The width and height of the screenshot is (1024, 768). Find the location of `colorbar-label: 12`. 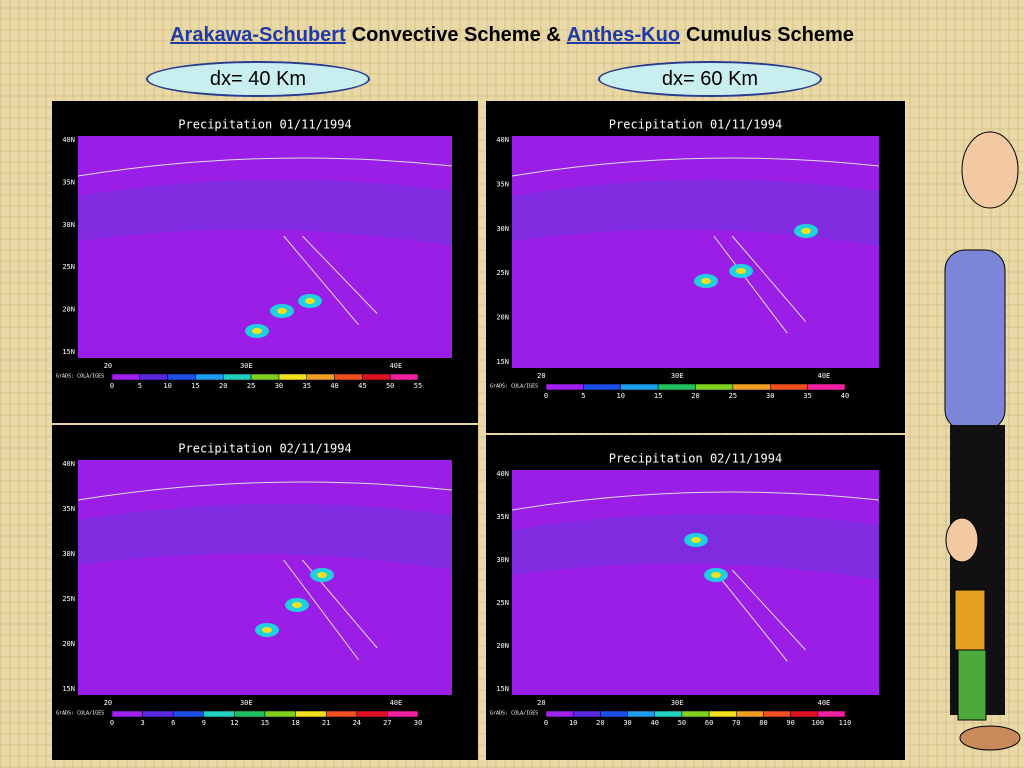

colorbar-label: 12 is located at coordinates (234, 723).